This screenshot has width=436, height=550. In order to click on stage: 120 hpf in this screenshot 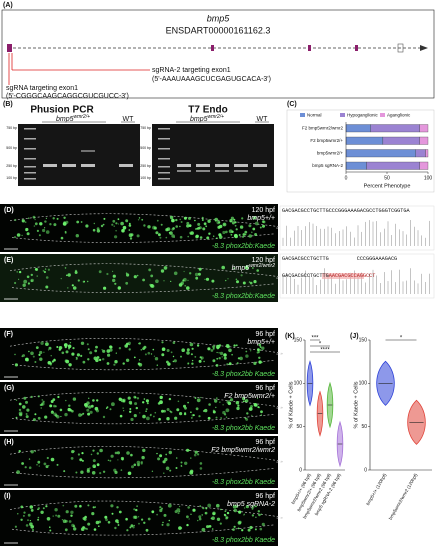, I will do `click(263, 260)`.